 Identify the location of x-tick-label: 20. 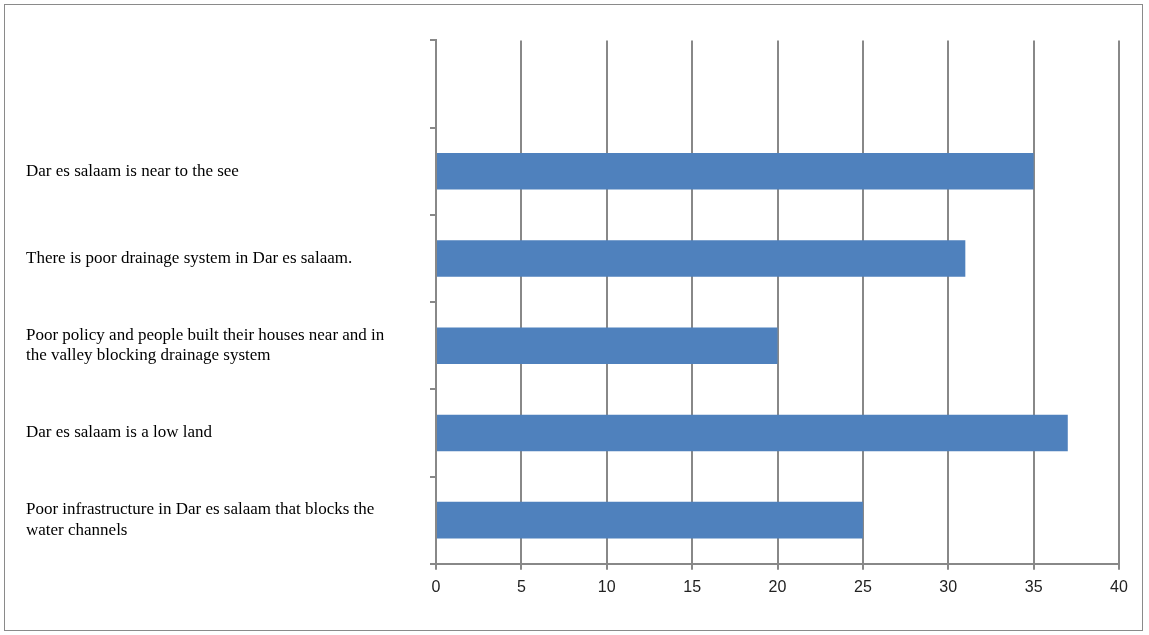
(777, 586).